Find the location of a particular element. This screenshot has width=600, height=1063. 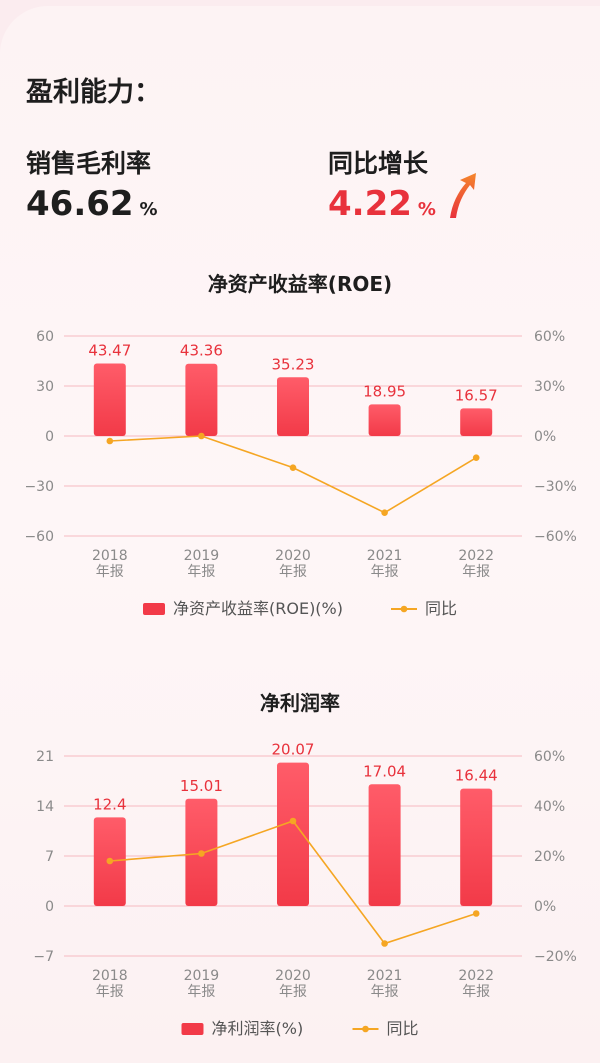

section-title: 盈利能力： is located at coordinates (93, 92).